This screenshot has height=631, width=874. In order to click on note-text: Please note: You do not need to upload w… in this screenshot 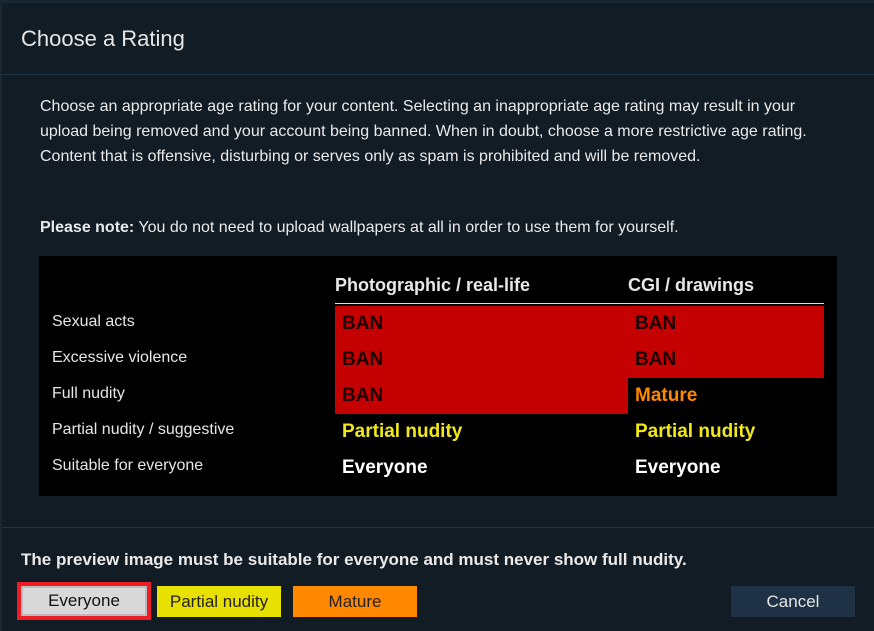, I will do `click(359, 228)`.